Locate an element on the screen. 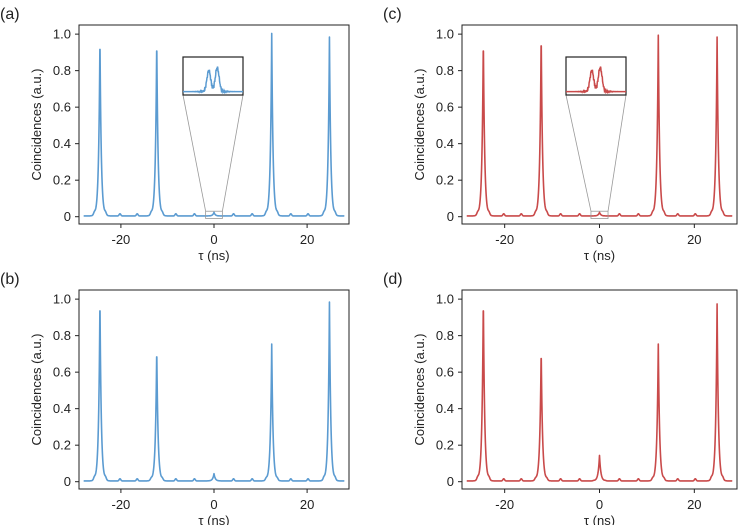 The width and height of the screenshot is (747, 525). panel-label: (c) is located at coordinates (392, 14).